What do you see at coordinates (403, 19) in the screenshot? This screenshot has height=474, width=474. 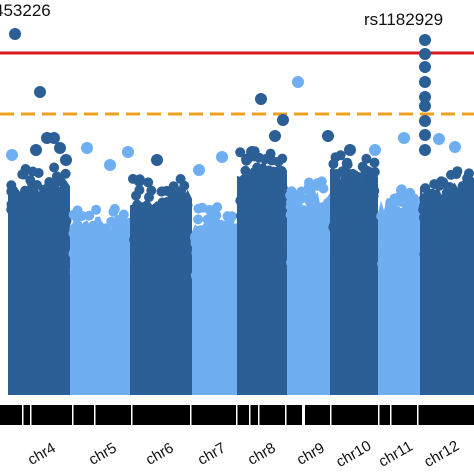 I see `snp-annotation: rs1182929` at bounding box center [403, 19].